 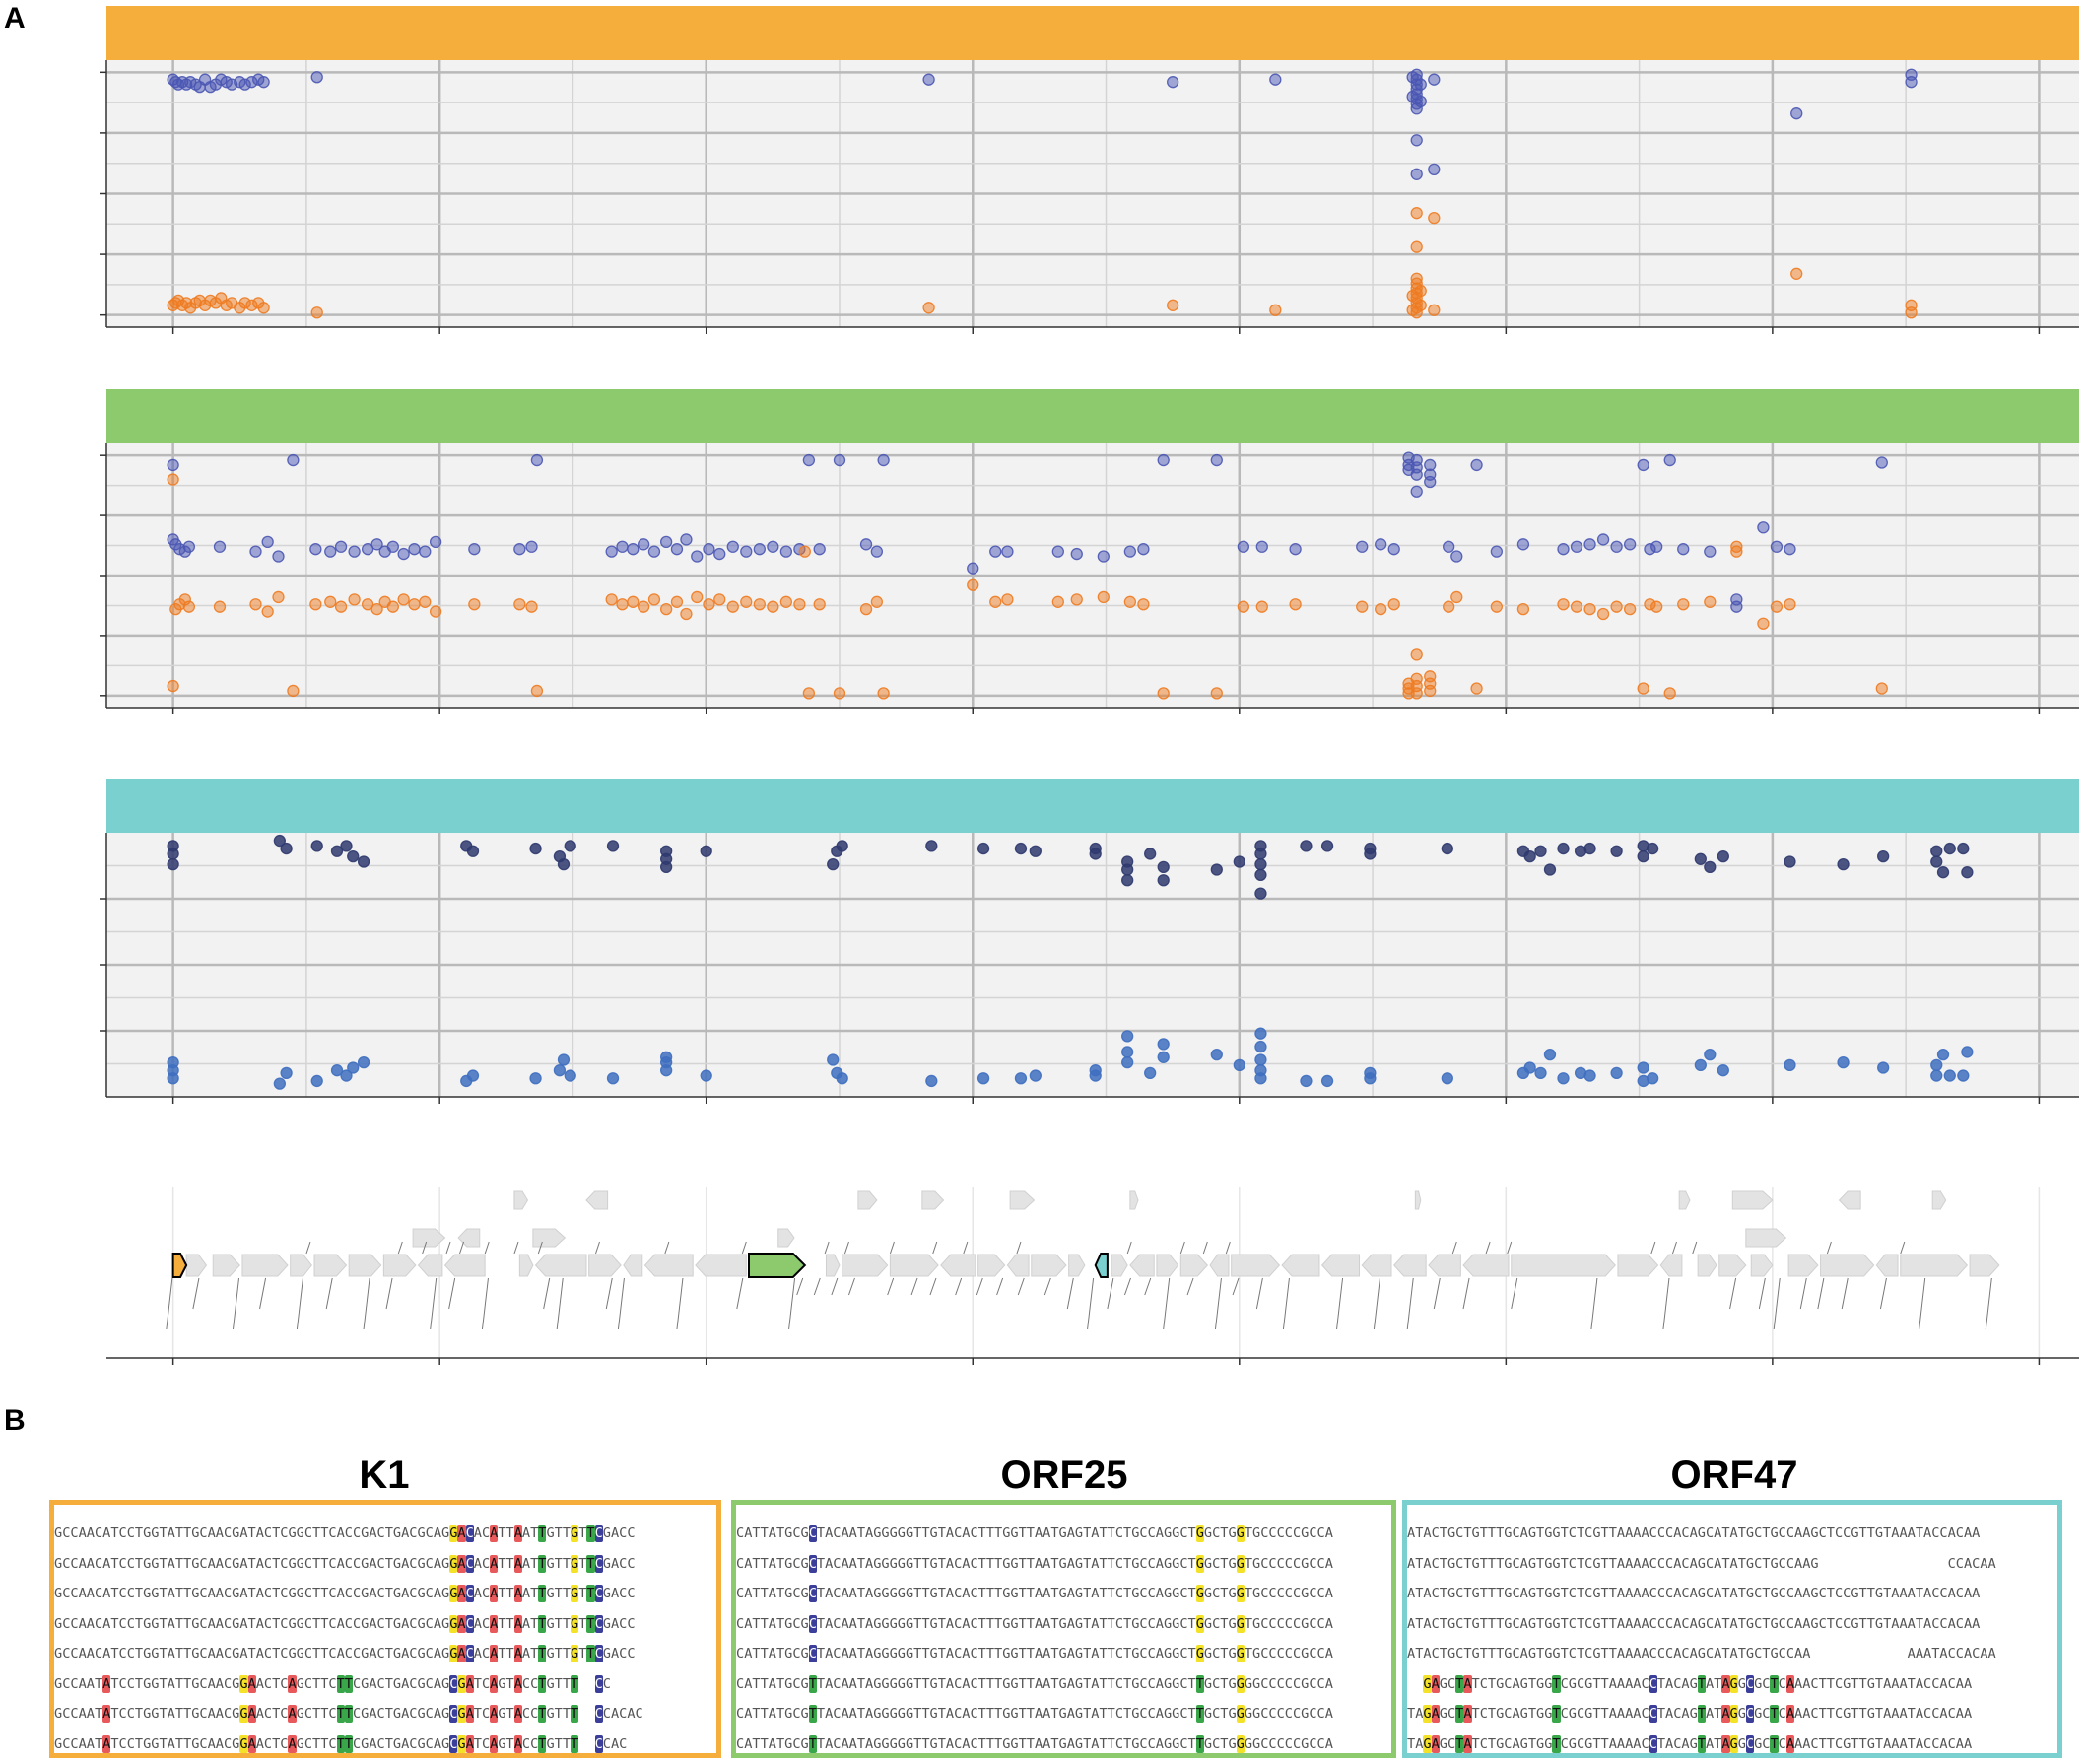 I want to click on alignment-title-orf25: ORF25, so click(x=1064, y=1475).